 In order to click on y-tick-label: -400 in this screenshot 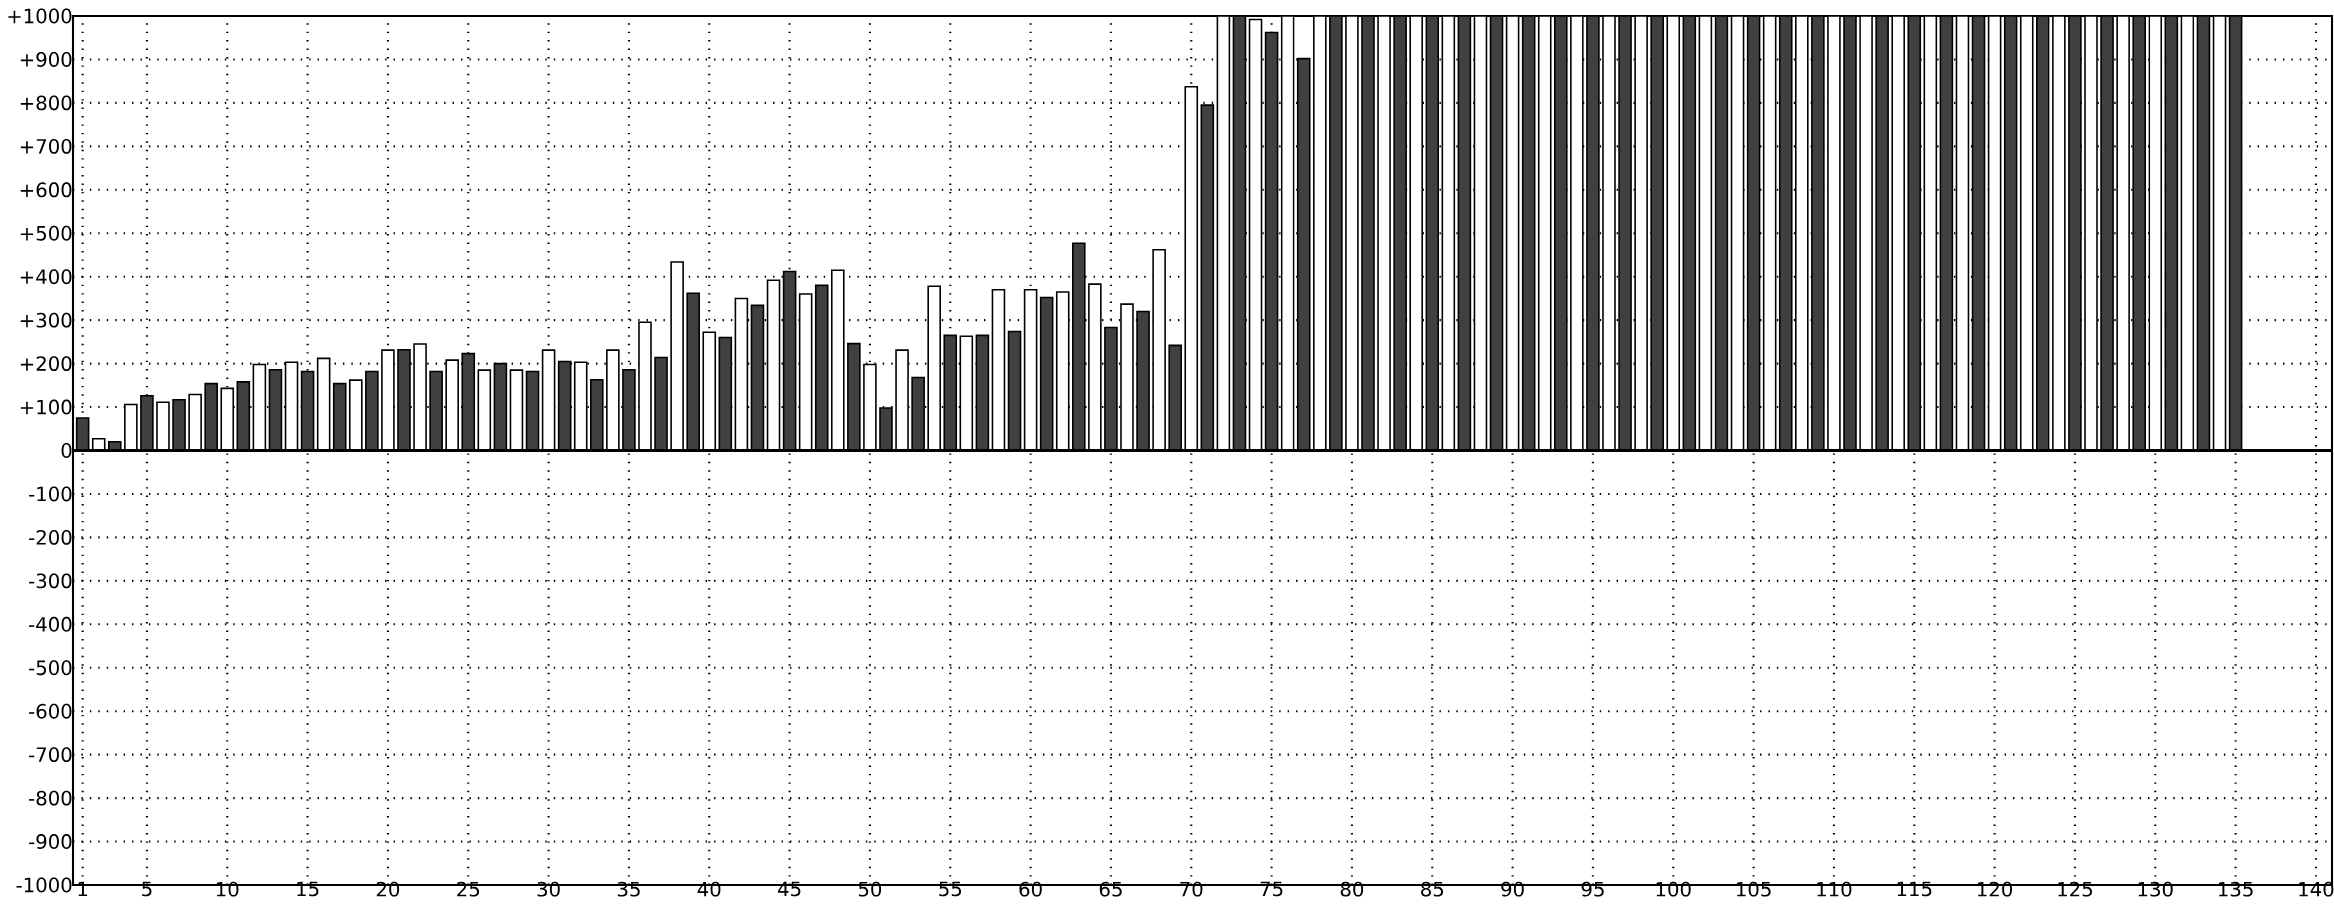, I will do `click(50, 624)`.